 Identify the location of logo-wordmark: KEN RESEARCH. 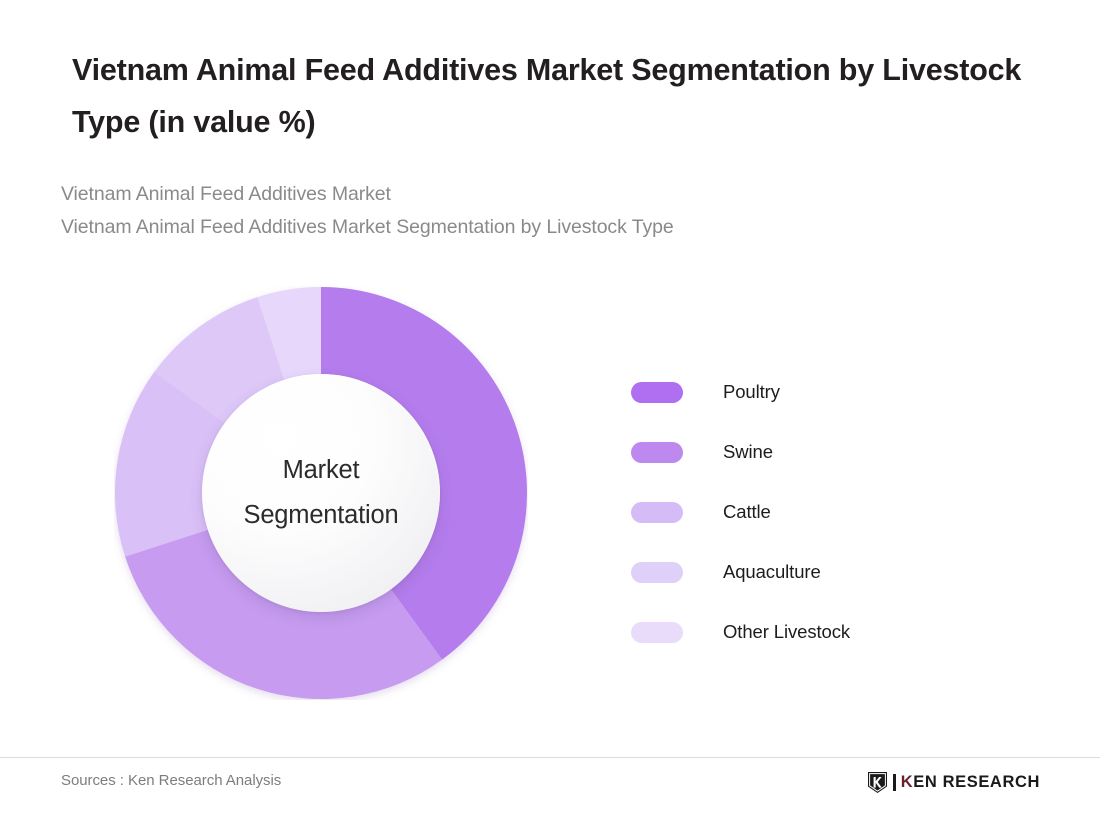
(970, 782).